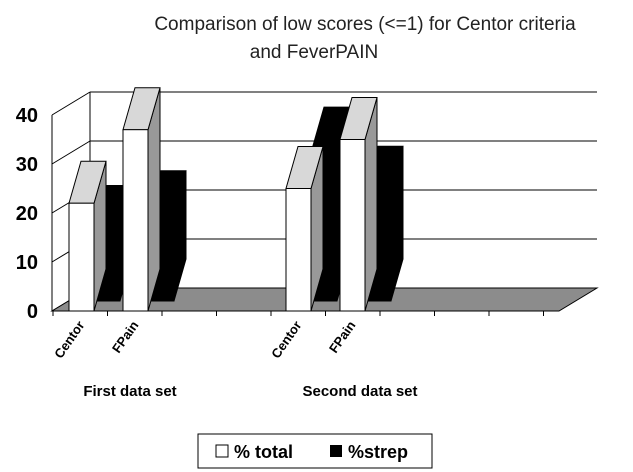  I want to click on legend-label-total: % total, so click(263, 452).